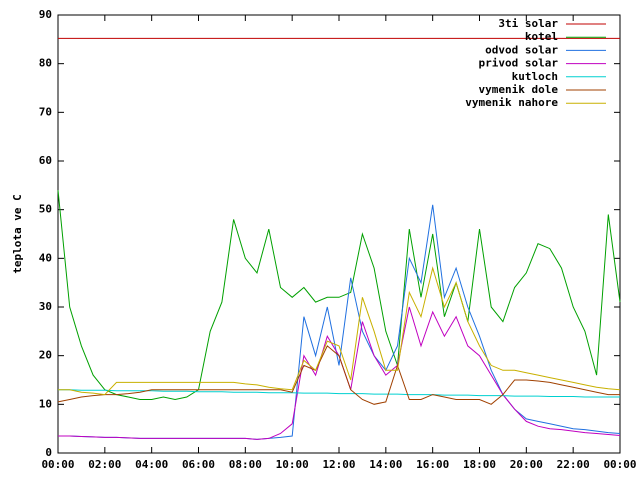 This screenshot has height=480, width=640. I want to click on x-tick-label: 18:00, so click(479, 464).